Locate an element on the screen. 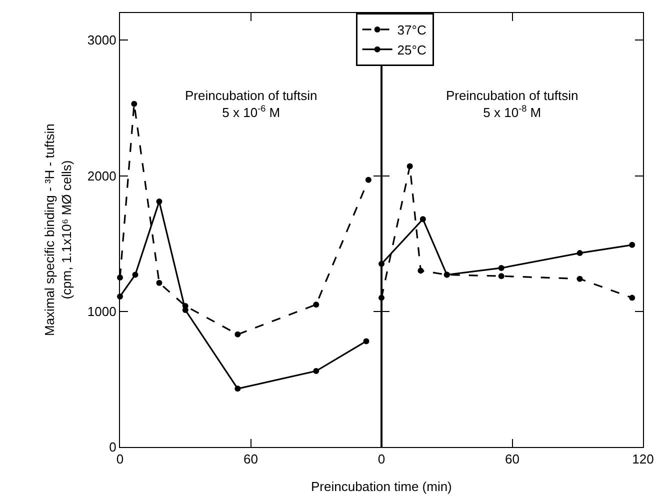 The width and height of the screenshot is (666, 496). x-tick-label: 0 is located at coordinates (382, 459).